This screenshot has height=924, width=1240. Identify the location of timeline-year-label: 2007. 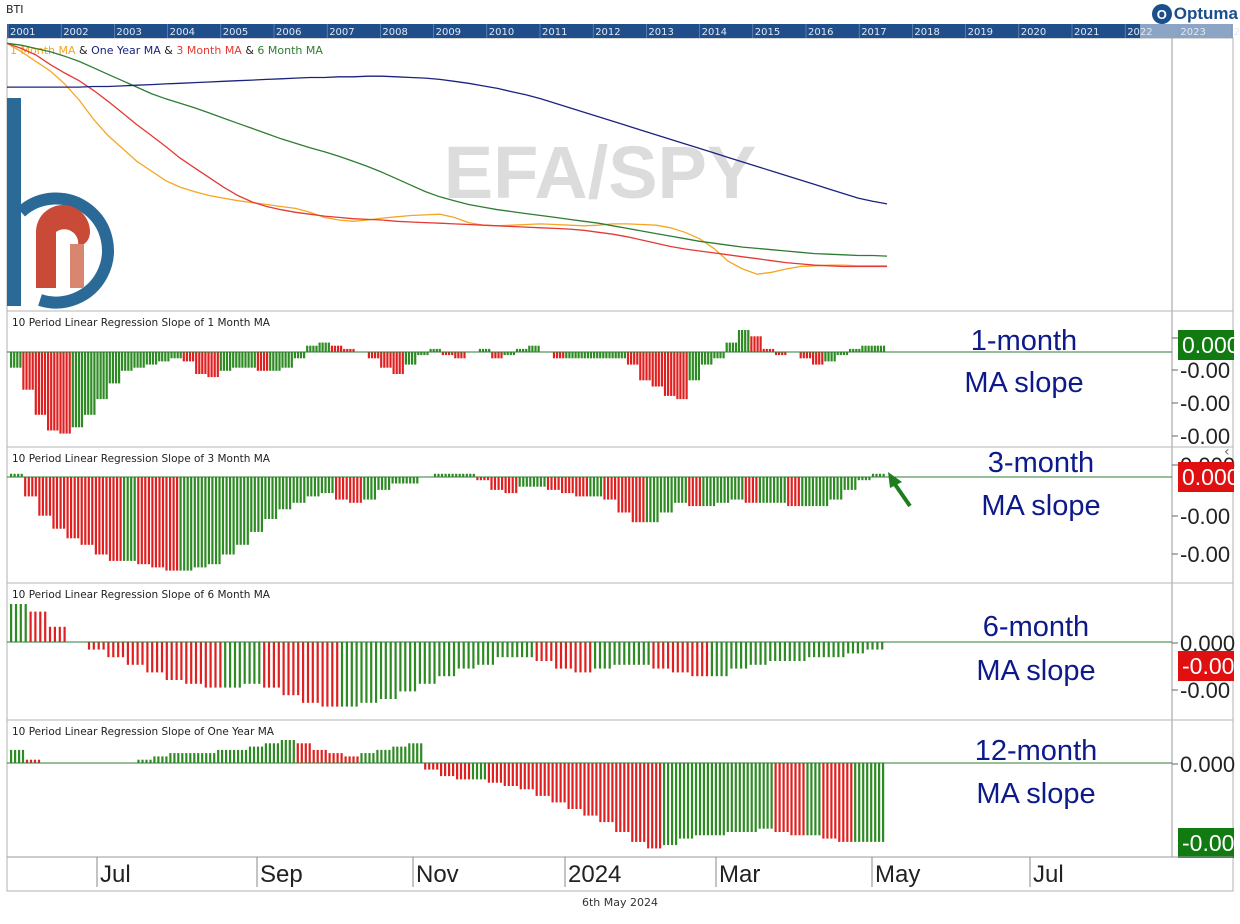
(341, 32).